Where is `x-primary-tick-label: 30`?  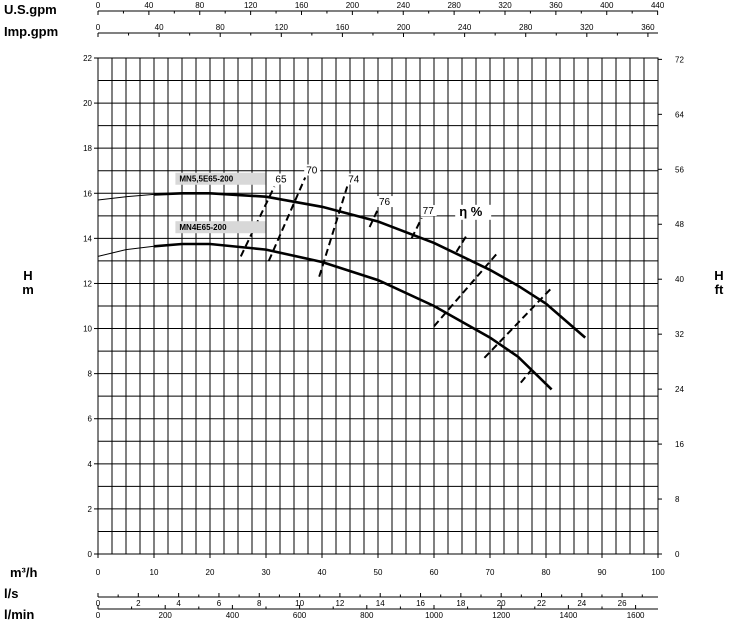 x-primary-tick-label: 30 is located at coordinates (266, 572).